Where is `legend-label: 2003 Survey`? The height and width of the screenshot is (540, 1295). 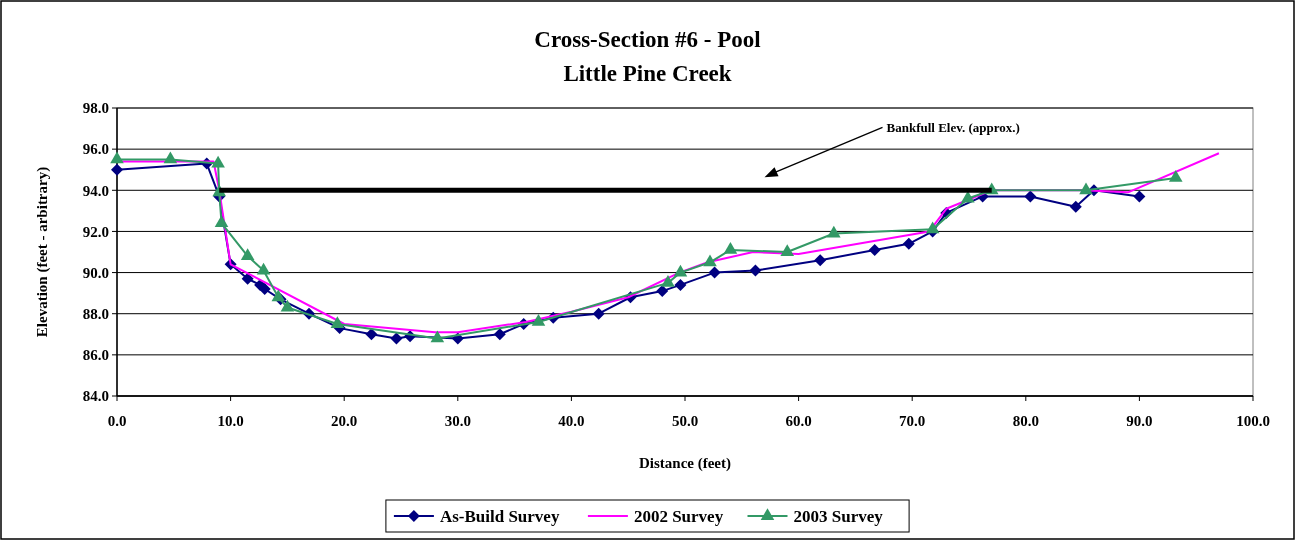
legend-label: 2003 Survey is located at coordinates (838, 516).